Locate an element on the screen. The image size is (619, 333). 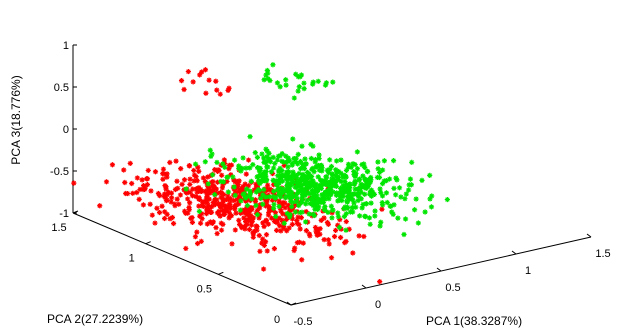
x-axis-label: PCA 1(38.3287%) is located at coordinates (474, 321).